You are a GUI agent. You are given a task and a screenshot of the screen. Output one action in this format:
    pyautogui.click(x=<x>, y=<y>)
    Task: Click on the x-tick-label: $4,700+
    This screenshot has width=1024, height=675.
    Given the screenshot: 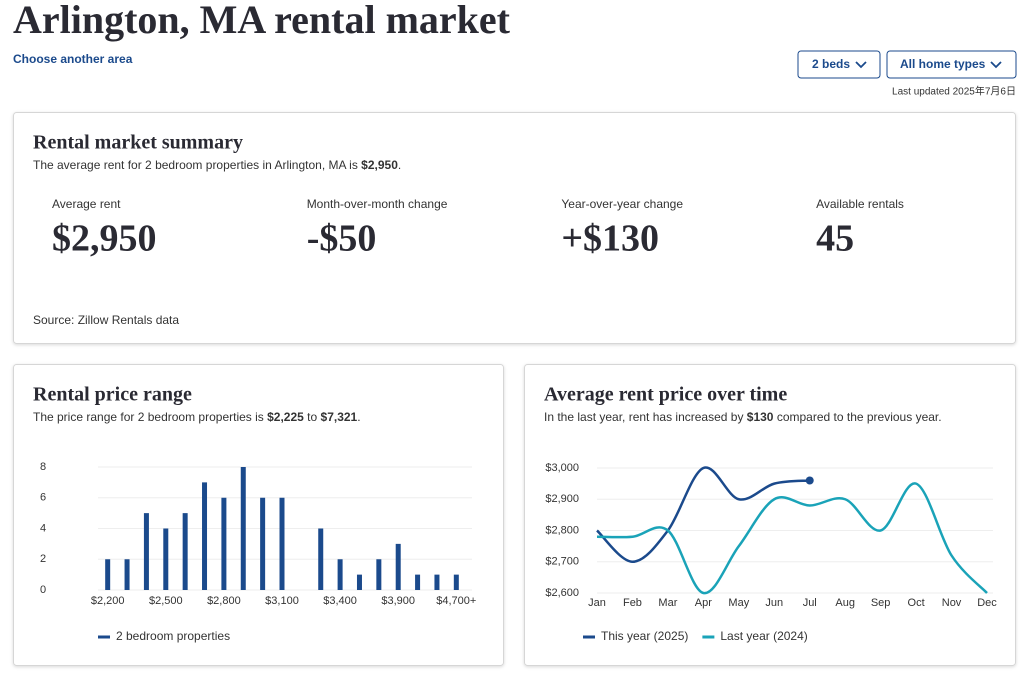 What is the action you would take?
    pyautogui.click(x=456, y=601)
    